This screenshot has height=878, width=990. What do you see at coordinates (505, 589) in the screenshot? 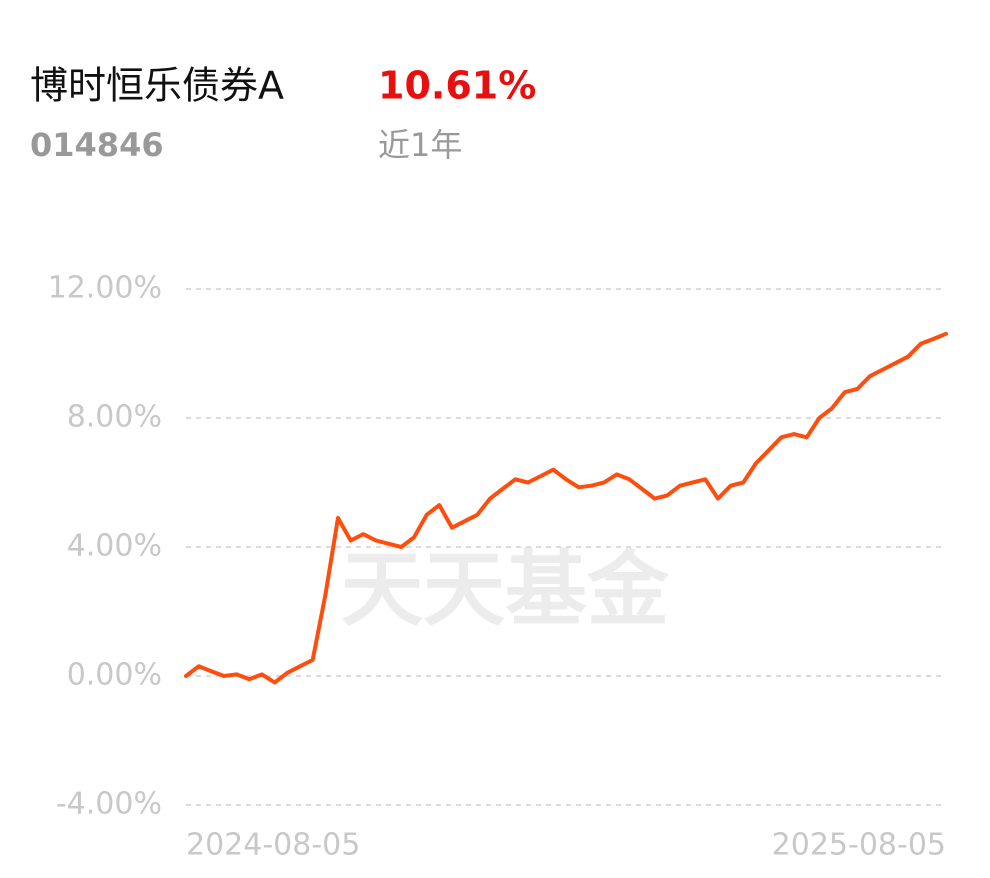
I see `watermark: 天天基金` at bounding box center [505, 589].